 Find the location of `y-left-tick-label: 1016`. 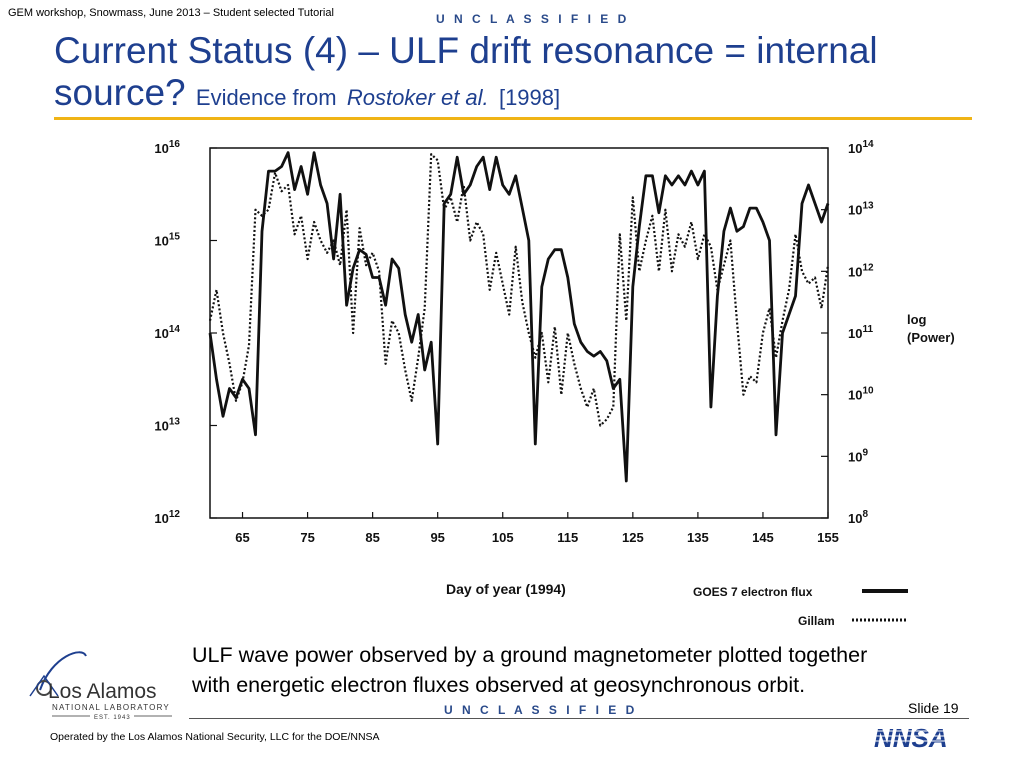

y-left-tick-label: 1016 is located at coordinates (167, 147).